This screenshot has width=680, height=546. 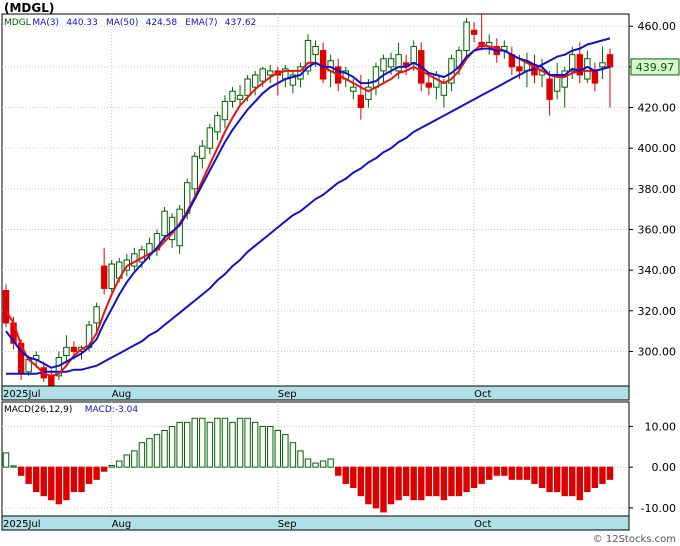 I want to click on macd-tick-label: 0.00, so click(x=664, y=467).